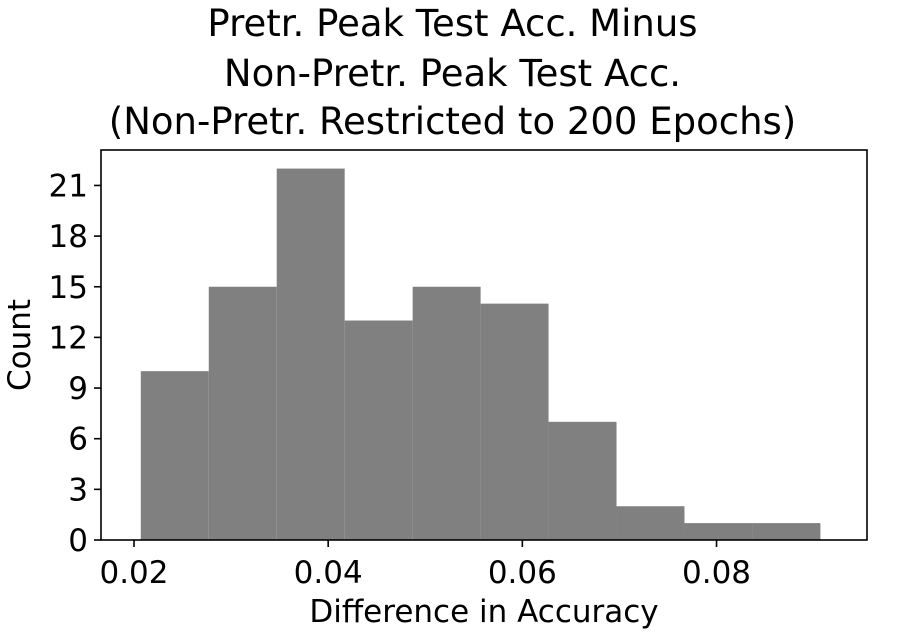 The width and height of the screenshot is (905, 635). Describe the element at coordinates (328, 573) in the screenshot. I see `x-tick-label: 0.04` at that location.